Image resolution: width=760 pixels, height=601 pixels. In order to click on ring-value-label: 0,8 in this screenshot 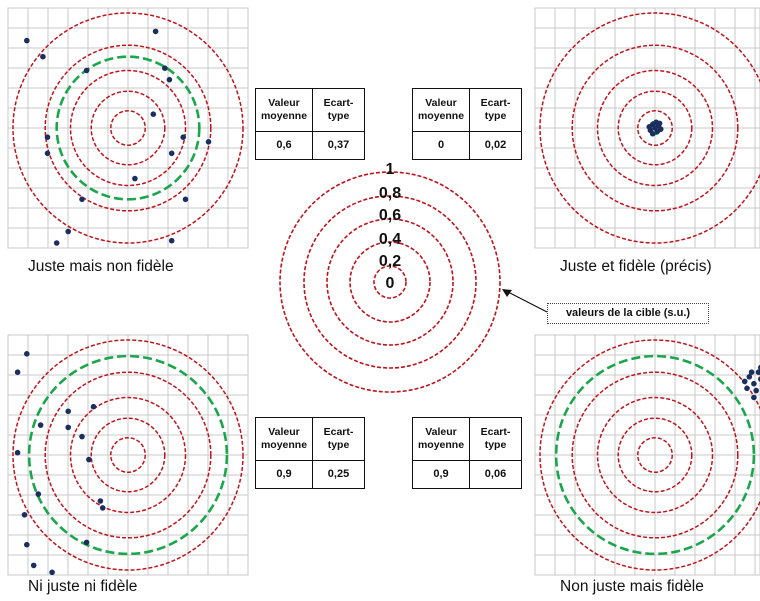, I will do `click(390, 193)`.